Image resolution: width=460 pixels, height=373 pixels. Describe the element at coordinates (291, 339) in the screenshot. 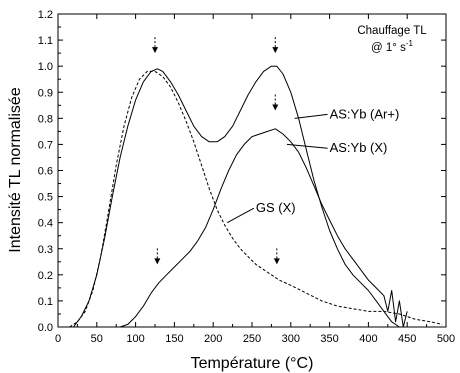

I see `x-tick-label: 300` at that location.